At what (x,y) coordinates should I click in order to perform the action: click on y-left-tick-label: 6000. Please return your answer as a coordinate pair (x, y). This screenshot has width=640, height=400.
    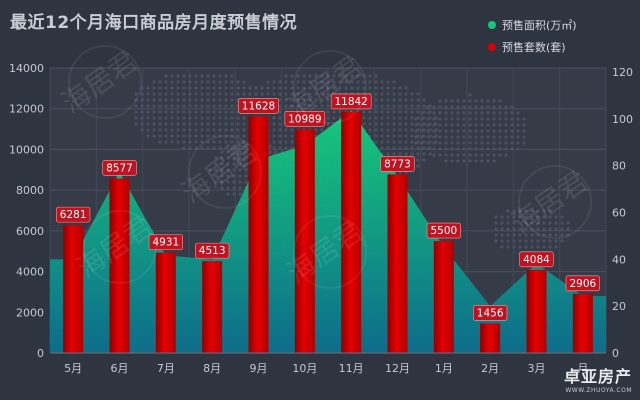
    Looking at the image, I should click on (30, 231).